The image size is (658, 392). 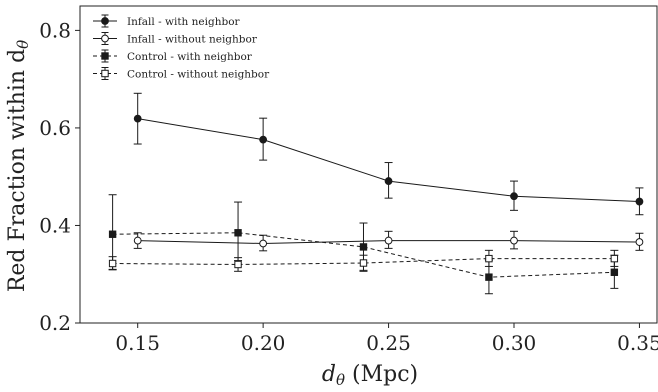 What do you see at coordinates (198, 75) in the screenshot?
I see `legend-label-3: Control - without neighbor` at bounding box center [198, 75].